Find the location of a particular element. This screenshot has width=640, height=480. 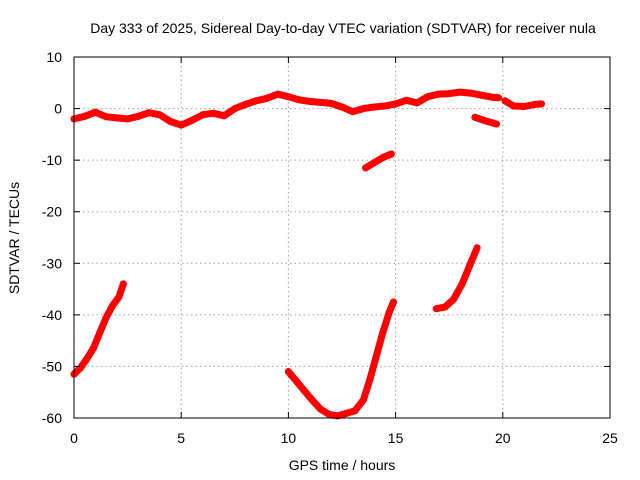

x-tick-label: 20 is located at coordinates (503, 438).